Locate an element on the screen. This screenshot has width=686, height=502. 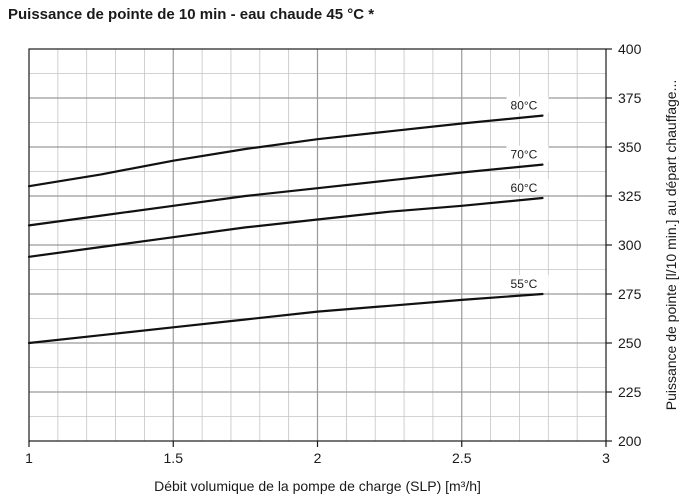
y-tick-label: 200 is located at coordinates (630, 441).